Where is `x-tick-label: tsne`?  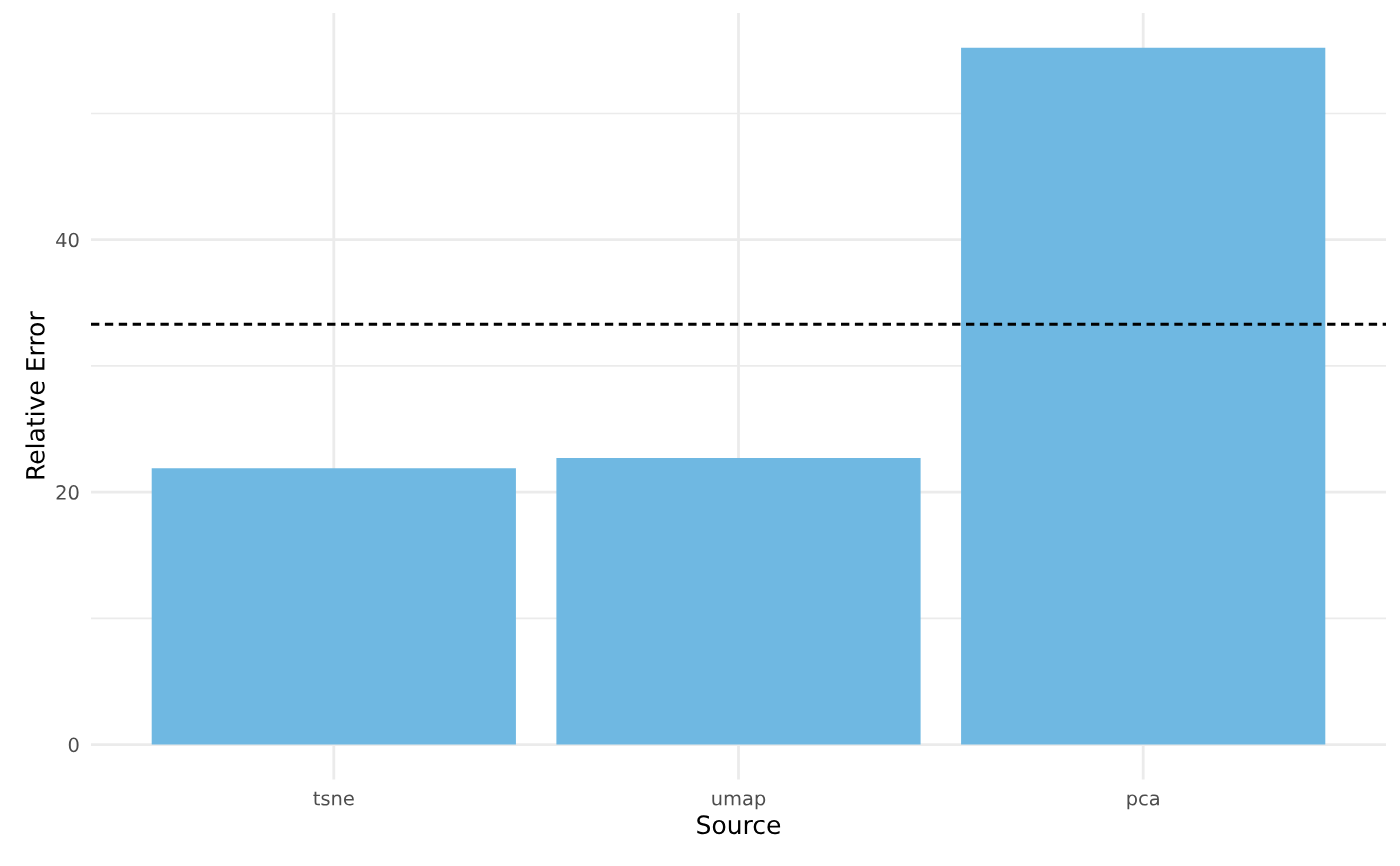 x-tick-label: tsne is located at coordinates (333, 798).